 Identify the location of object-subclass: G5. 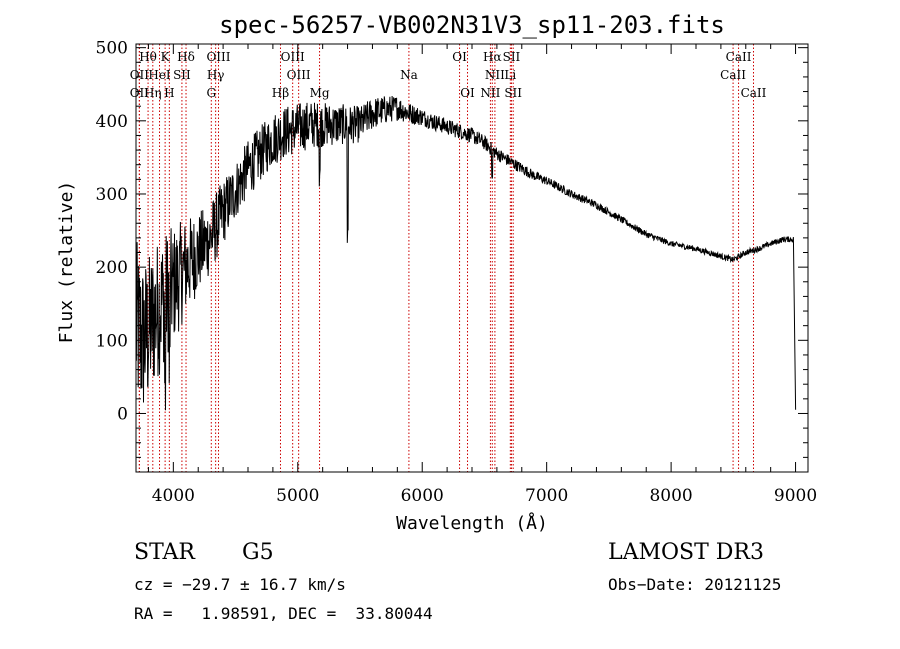
(258, 552).